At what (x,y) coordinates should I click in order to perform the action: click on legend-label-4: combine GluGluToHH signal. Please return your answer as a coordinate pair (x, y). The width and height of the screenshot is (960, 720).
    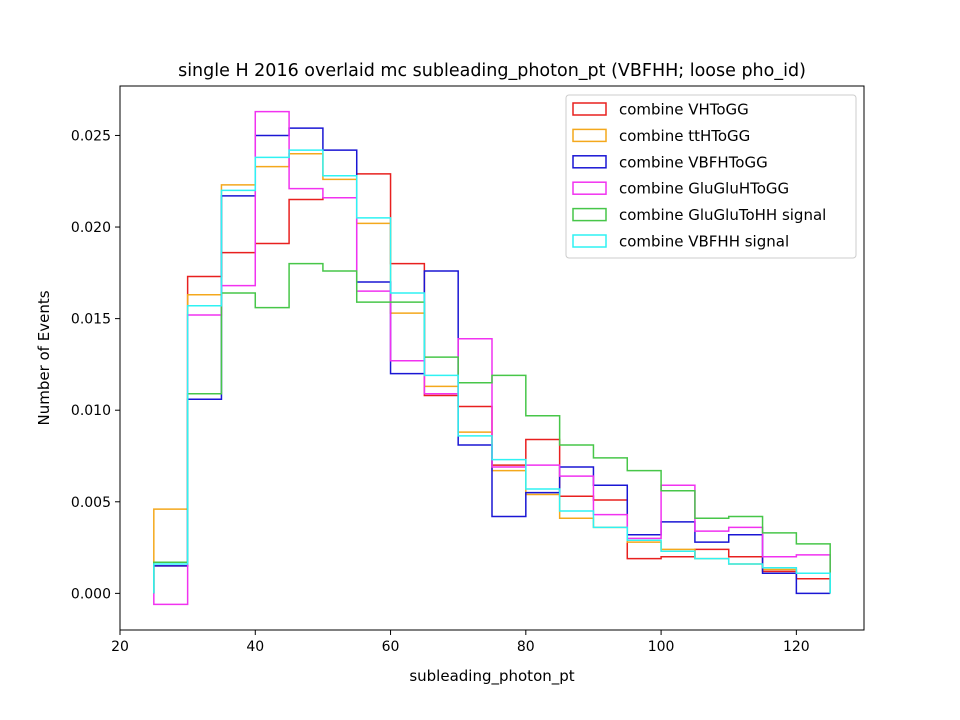
    Looking at the image, I should click on (722, 215).